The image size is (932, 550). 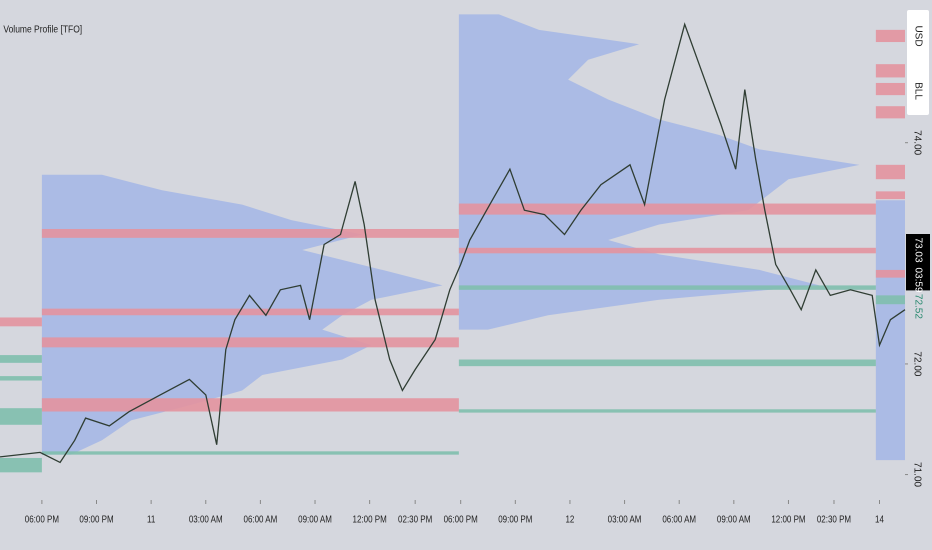 I want to click on indicator-title: Volume Profile [TFO], so click(x=42, y=29).